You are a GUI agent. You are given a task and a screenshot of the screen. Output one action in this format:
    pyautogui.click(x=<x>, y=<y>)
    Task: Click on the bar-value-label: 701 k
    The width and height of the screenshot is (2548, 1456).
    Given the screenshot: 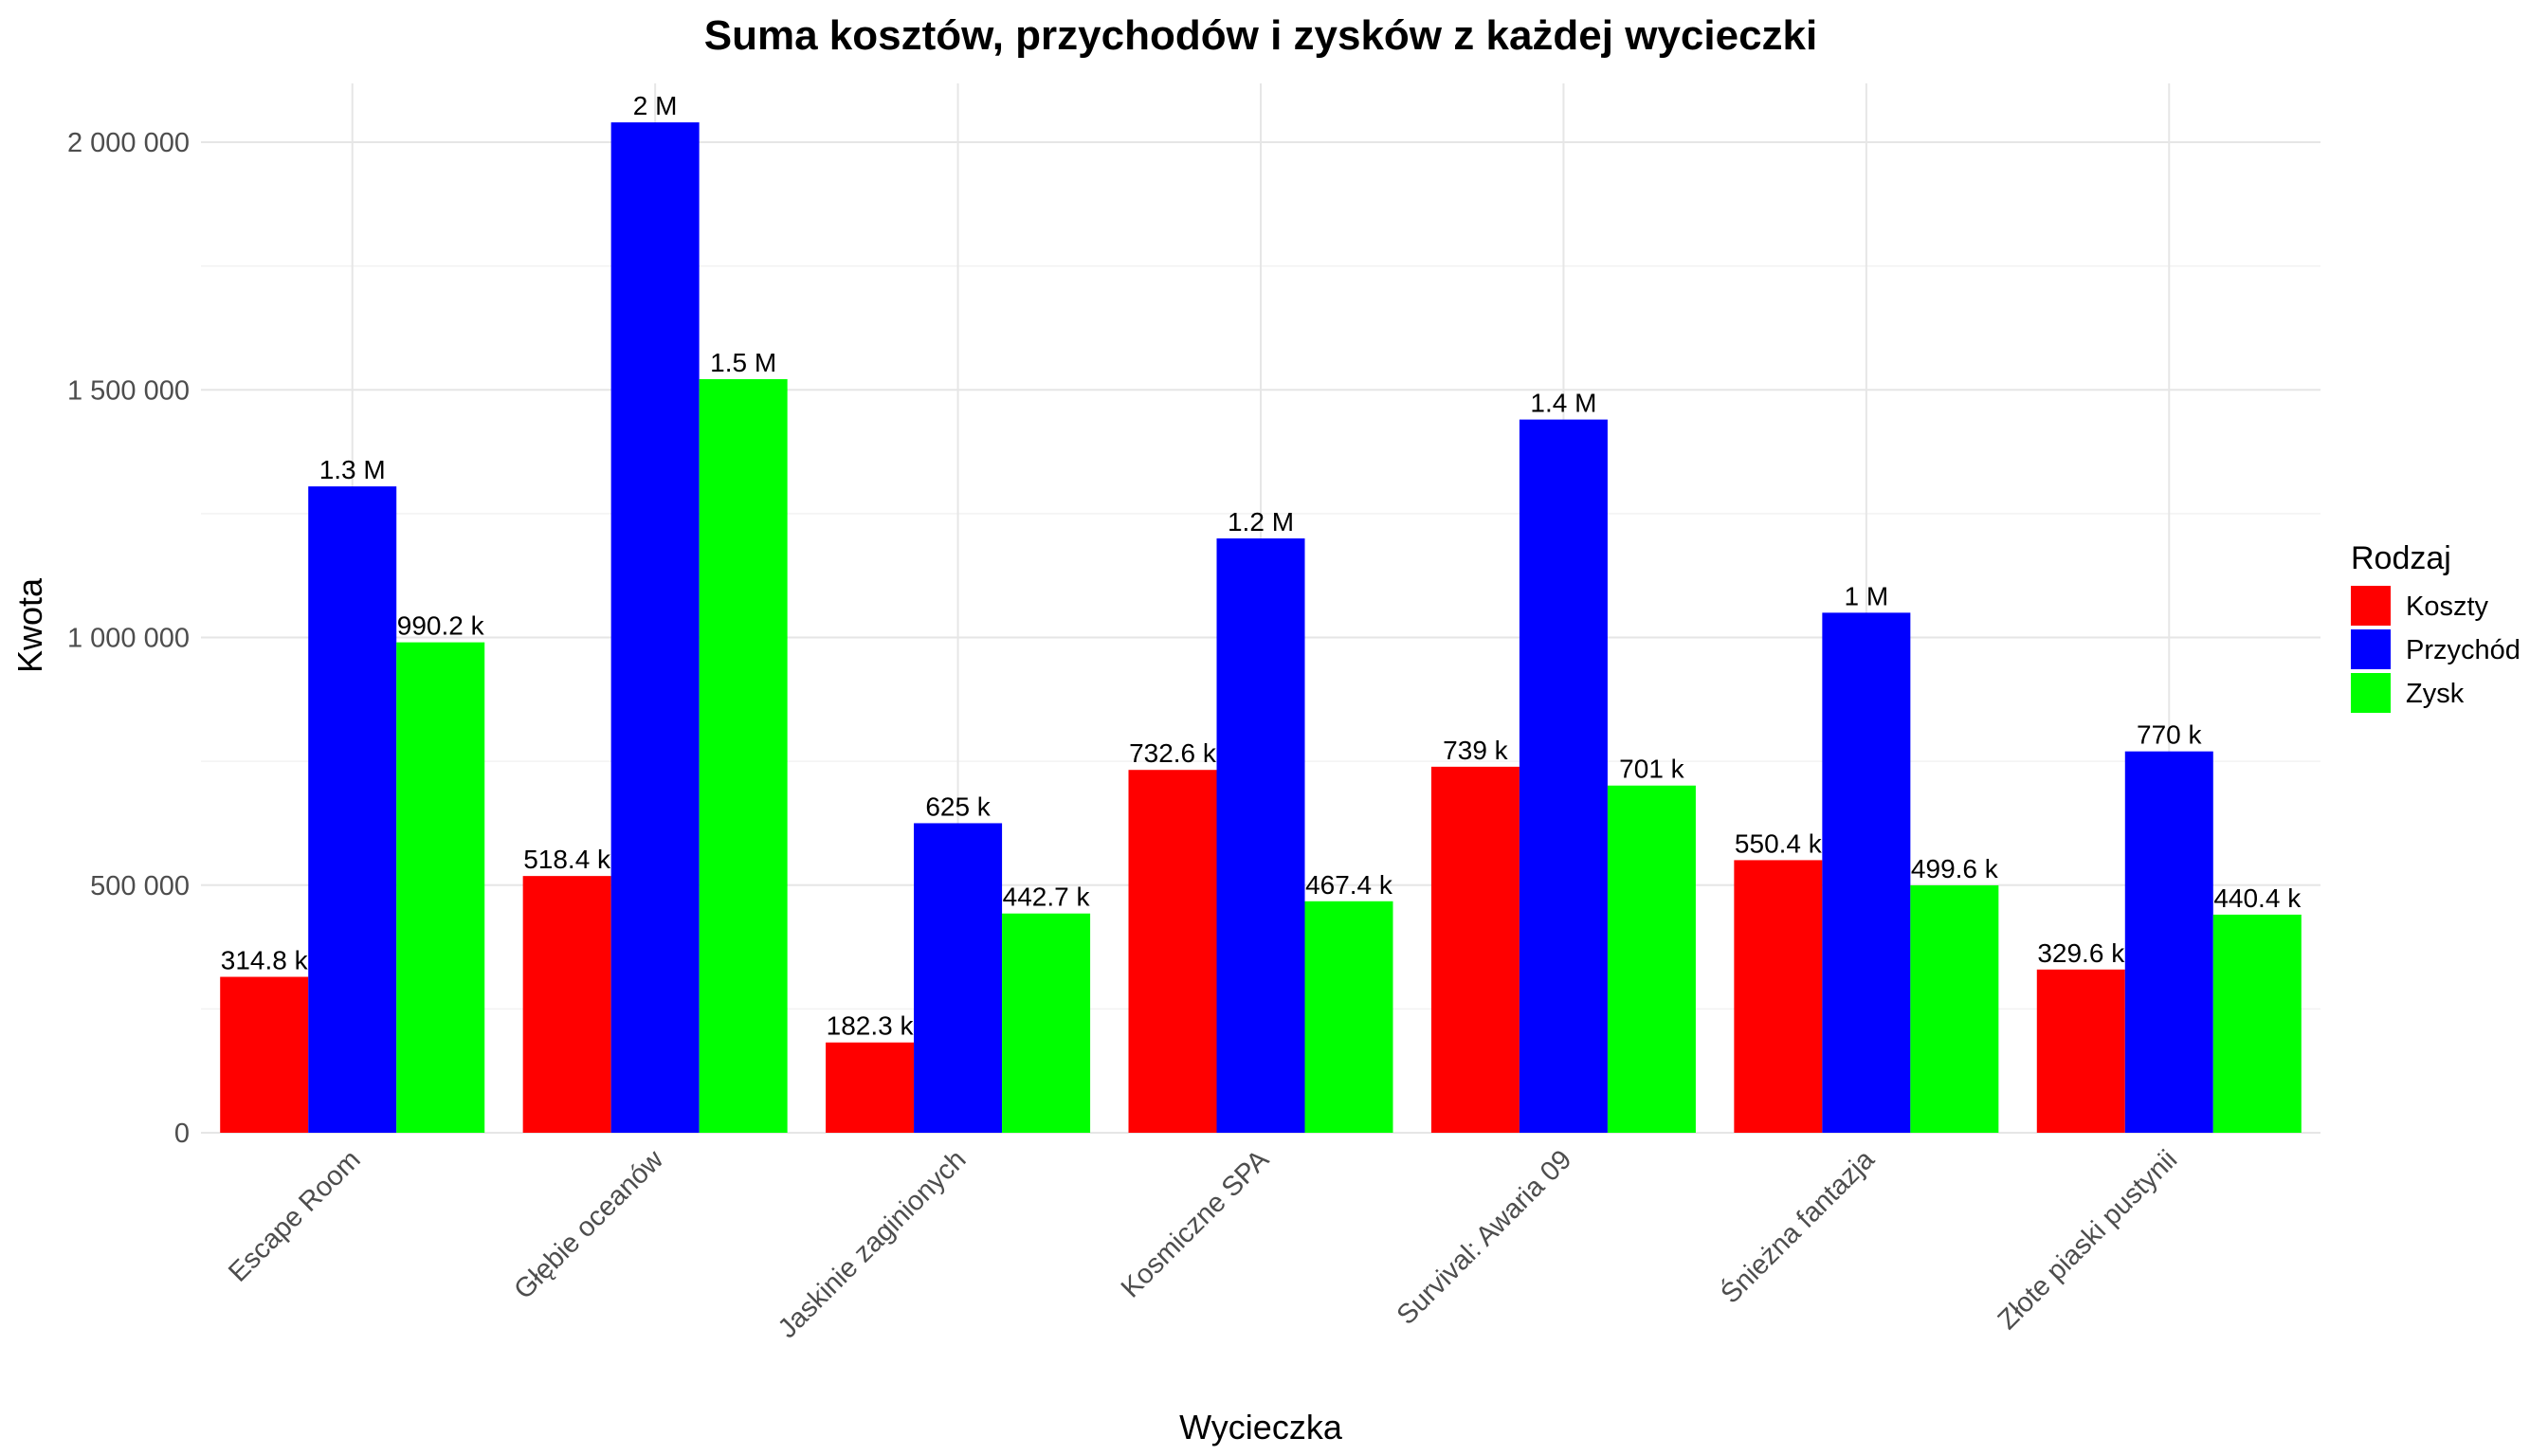 What is the action you would take?
    pyautogui.click(x=1651, y=769)
    